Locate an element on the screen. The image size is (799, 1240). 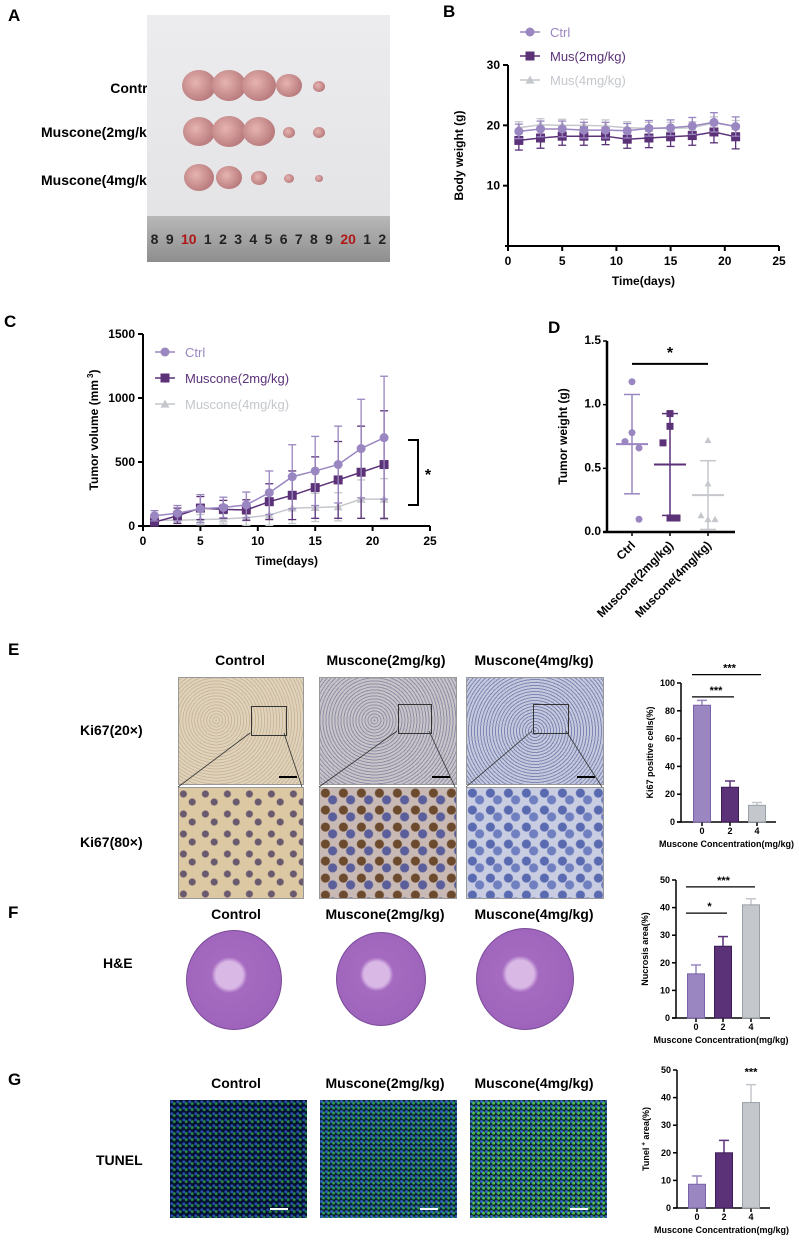
ruler-number: 7 is located at coordinates (298, 239).